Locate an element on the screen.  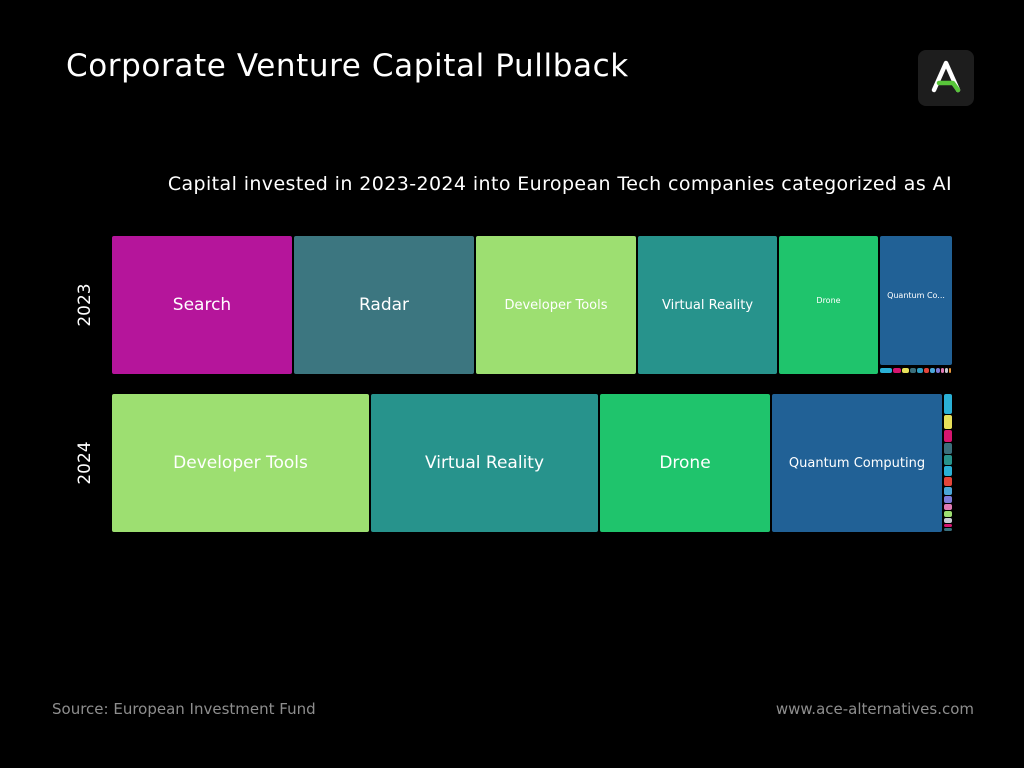
tile-label: Radar is located at coordinates (384, 305).